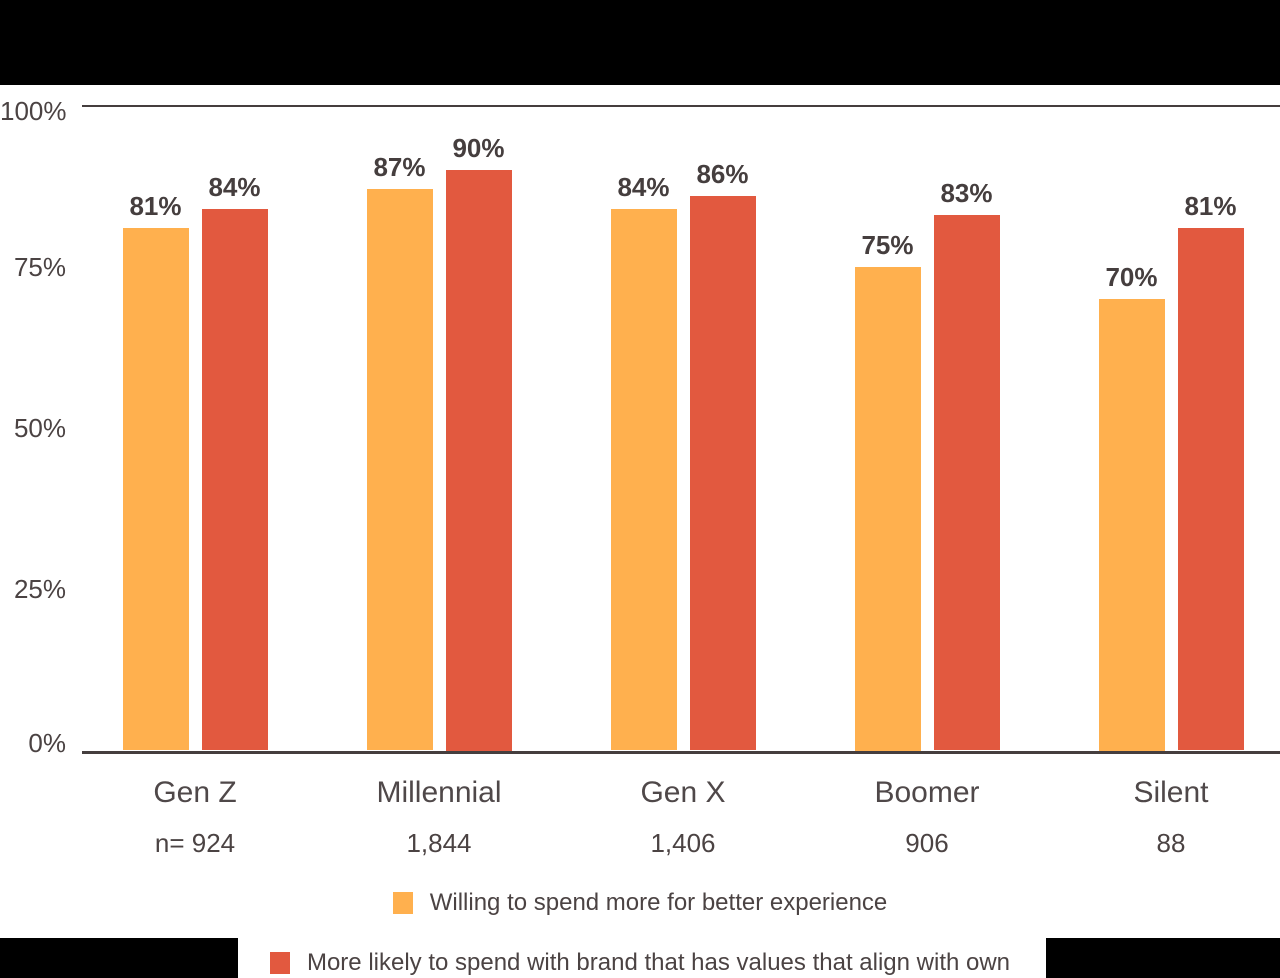 This screenshot has width=1280, height=978. Describe the element at coordinates (1131, 277) in the screenshot. I see `bar-value-label: 70%` at that location.